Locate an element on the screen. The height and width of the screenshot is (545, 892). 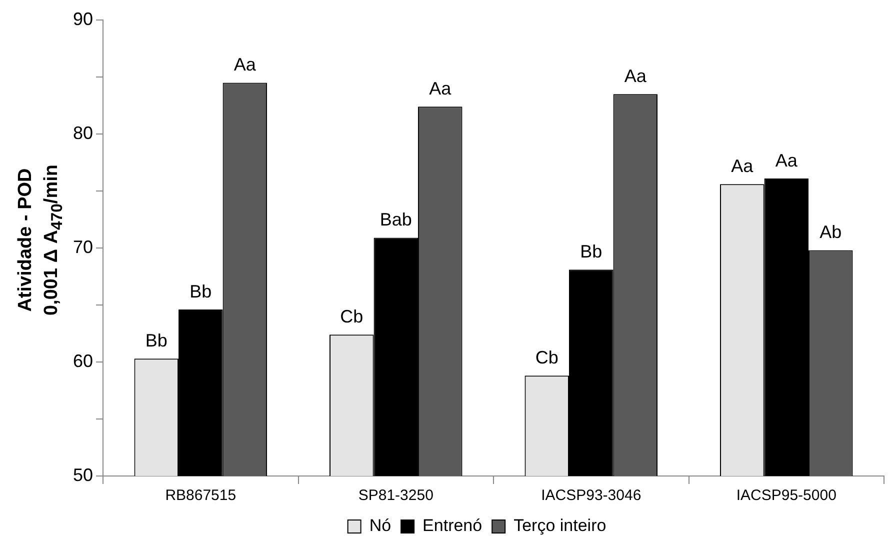
y-tick-label: 80 is located at coordinates (83, 132).